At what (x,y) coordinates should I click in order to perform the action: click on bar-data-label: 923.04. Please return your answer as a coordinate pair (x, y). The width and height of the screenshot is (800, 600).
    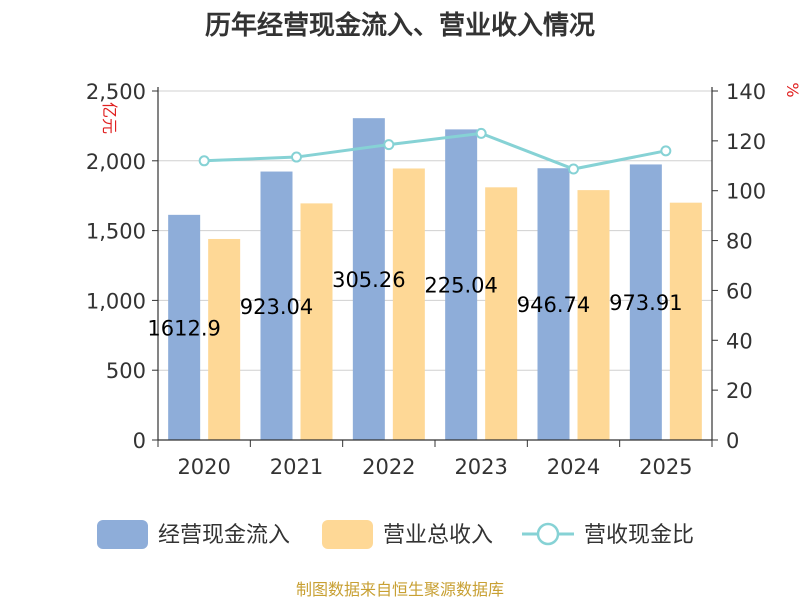
    Looking at the image, I should click on (276, 307).